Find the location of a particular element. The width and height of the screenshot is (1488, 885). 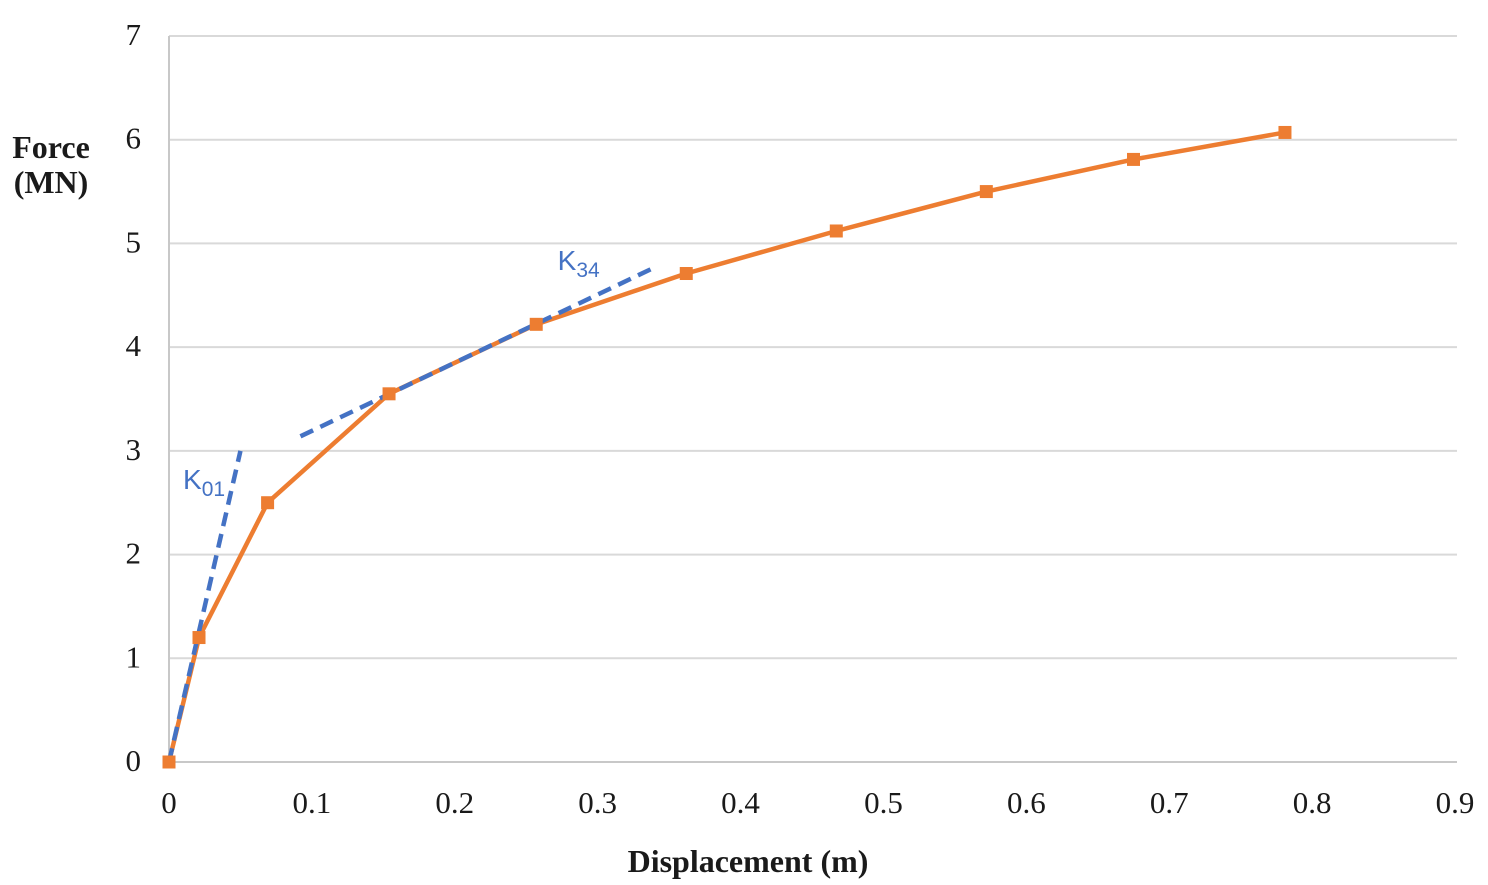

x-tick-label: 0.5 is located at coordinates (883, 802).